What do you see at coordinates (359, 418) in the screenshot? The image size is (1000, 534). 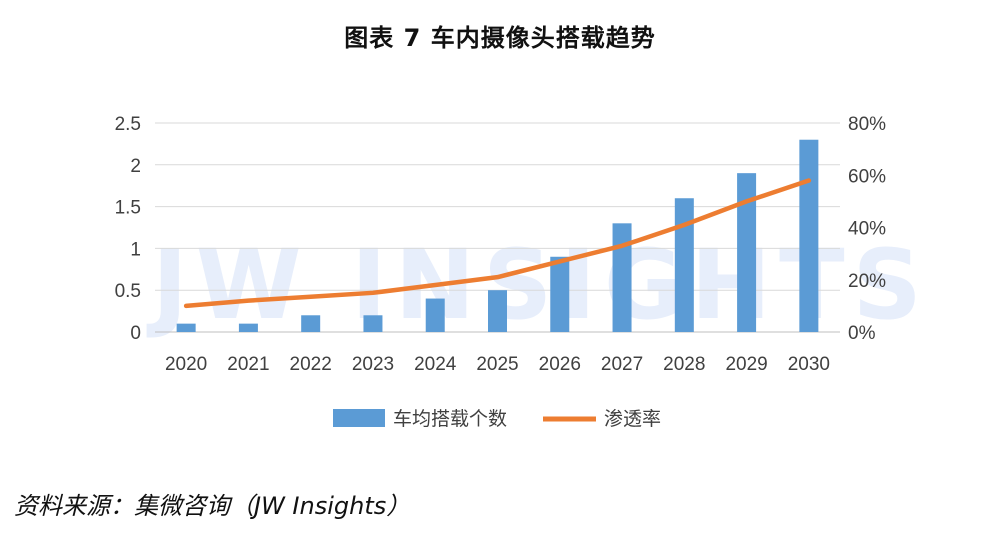 I see `legend-swatch-bar` at bounding box center [359, 418].